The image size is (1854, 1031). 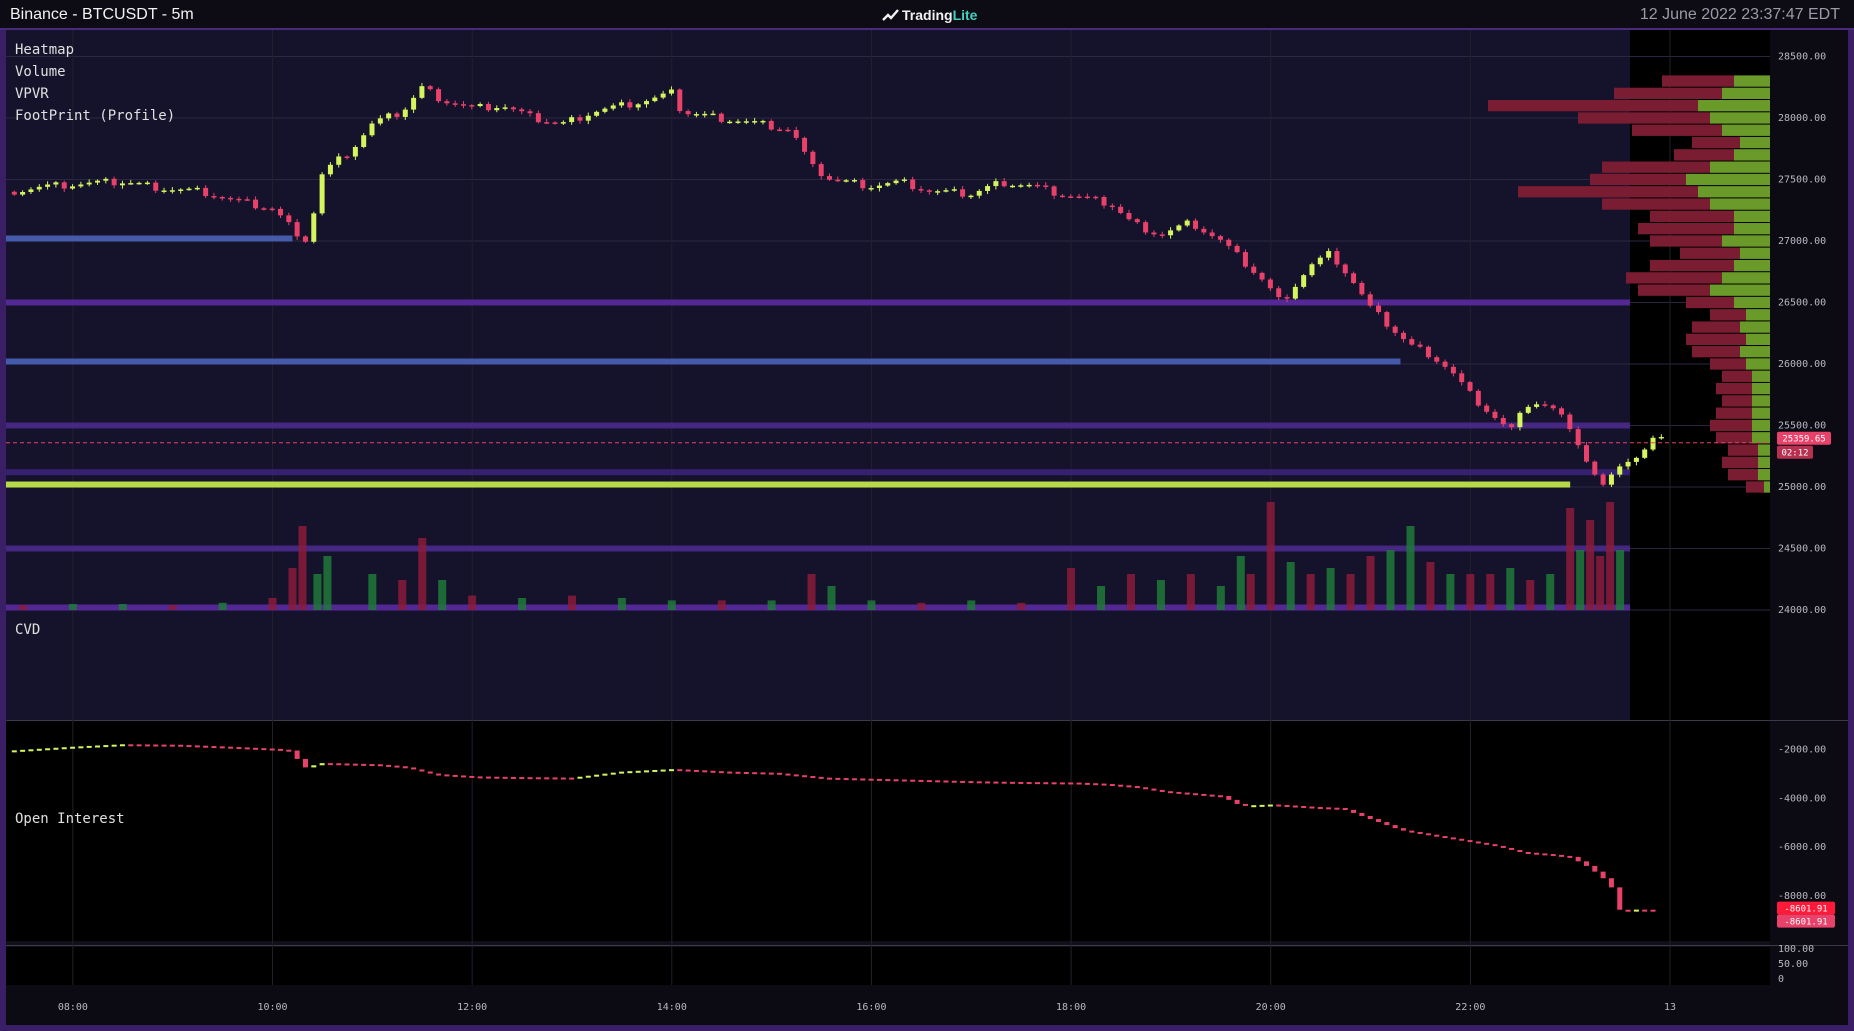 What do you see at coordinates (1802, 798) in the screenshot?
I see `cvd-tick-label: -4000.00` at bounding box center [1802, 798].